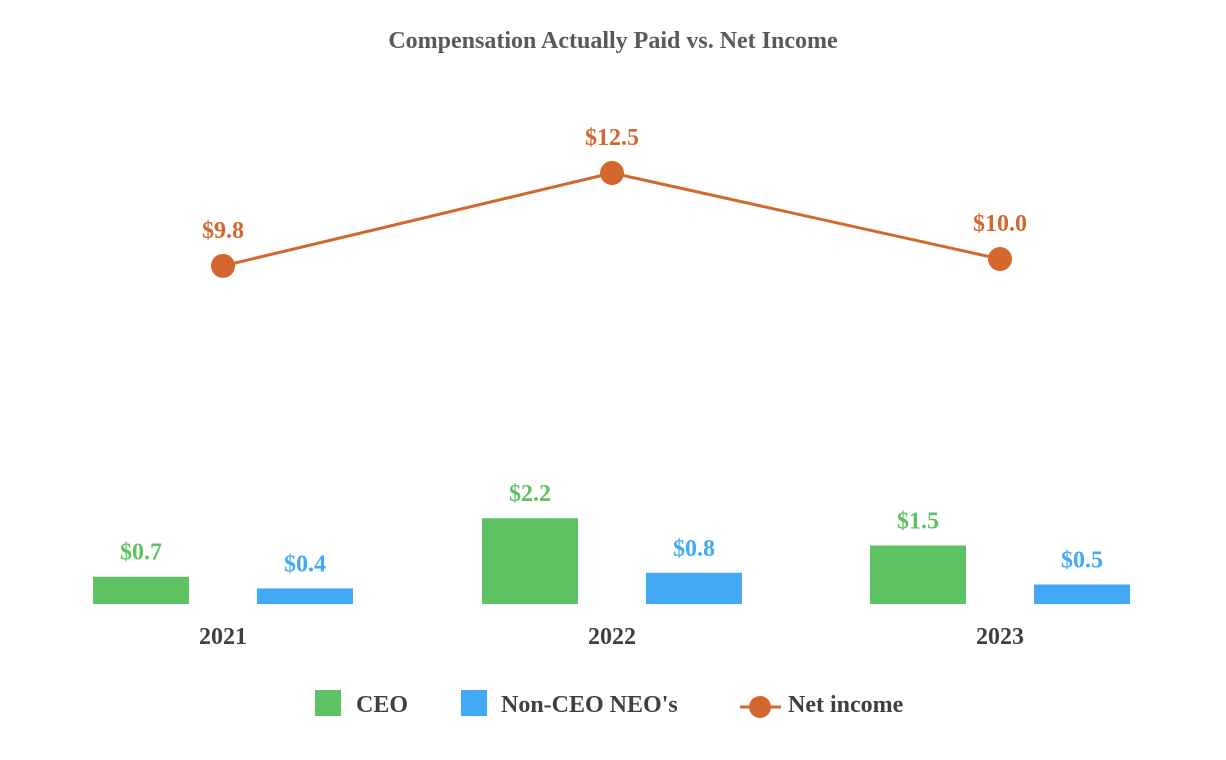  Describe the element at coordinates (612, 173) in the screenshot. I see `net-income-point-2022` at that location.